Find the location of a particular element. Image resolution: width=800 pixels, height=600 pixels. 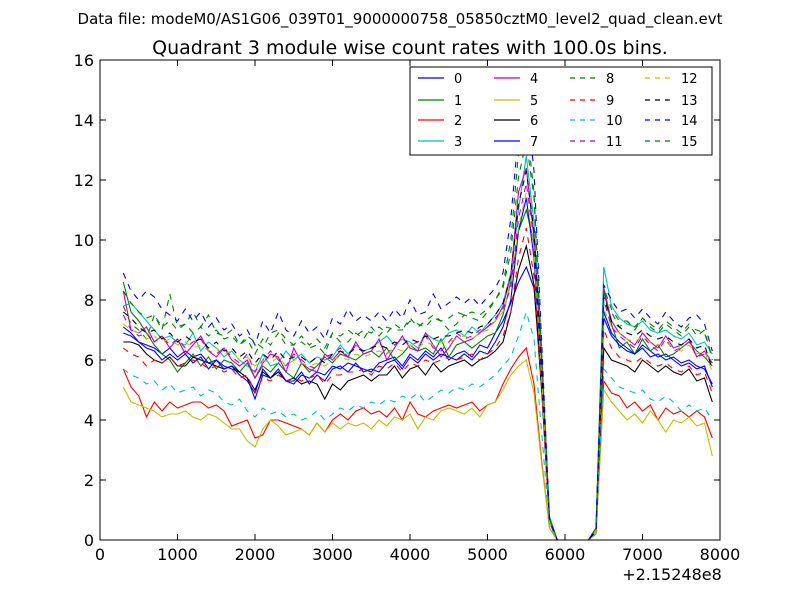

legend-label-3: 3 is located at coordinates (458, 142).